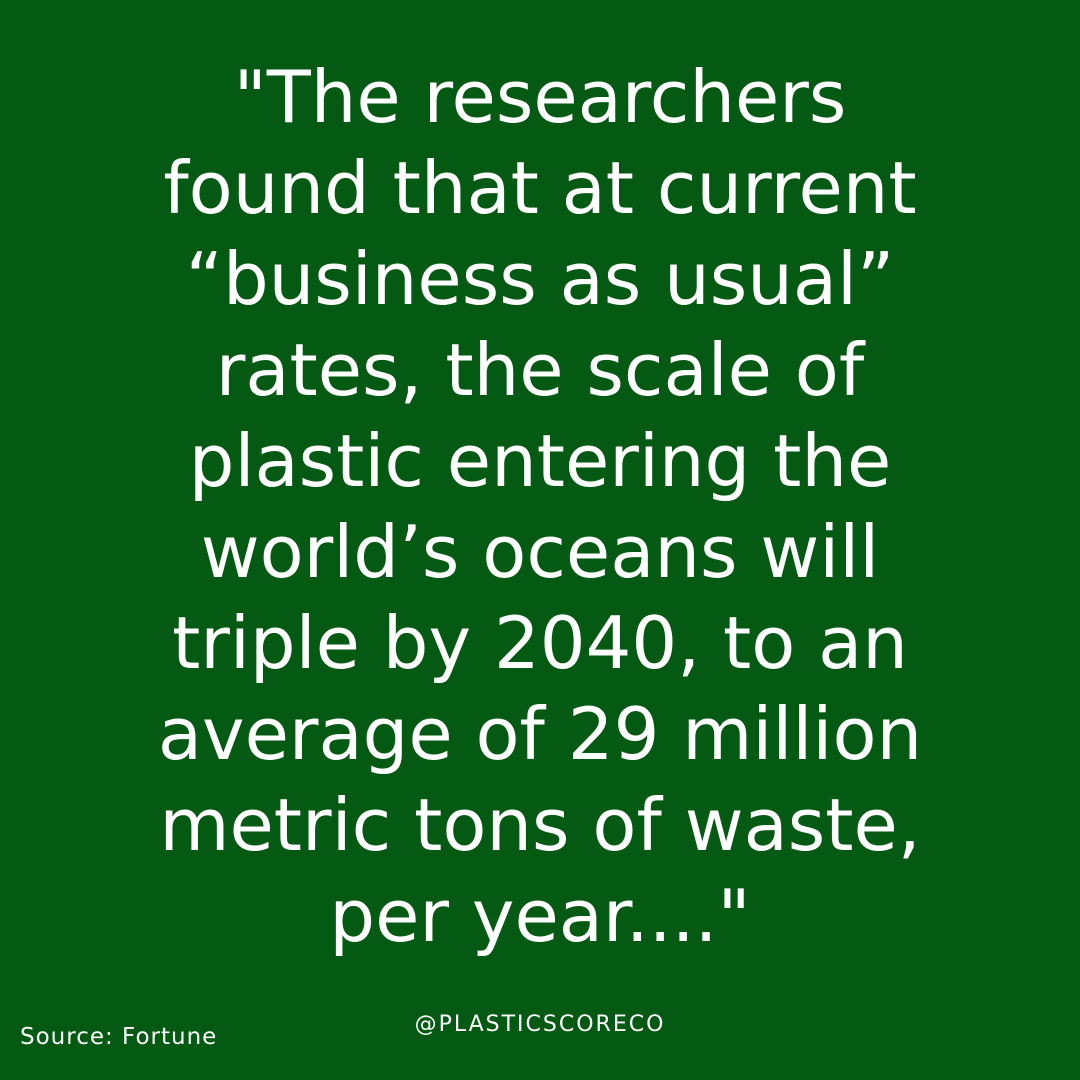 Image resolution: width=1080 pixels, height=1080 pixels. Describe the element at coordinates (119, 1037) in the screenshot. I see `source-credit: Source: Fortune` at that location.